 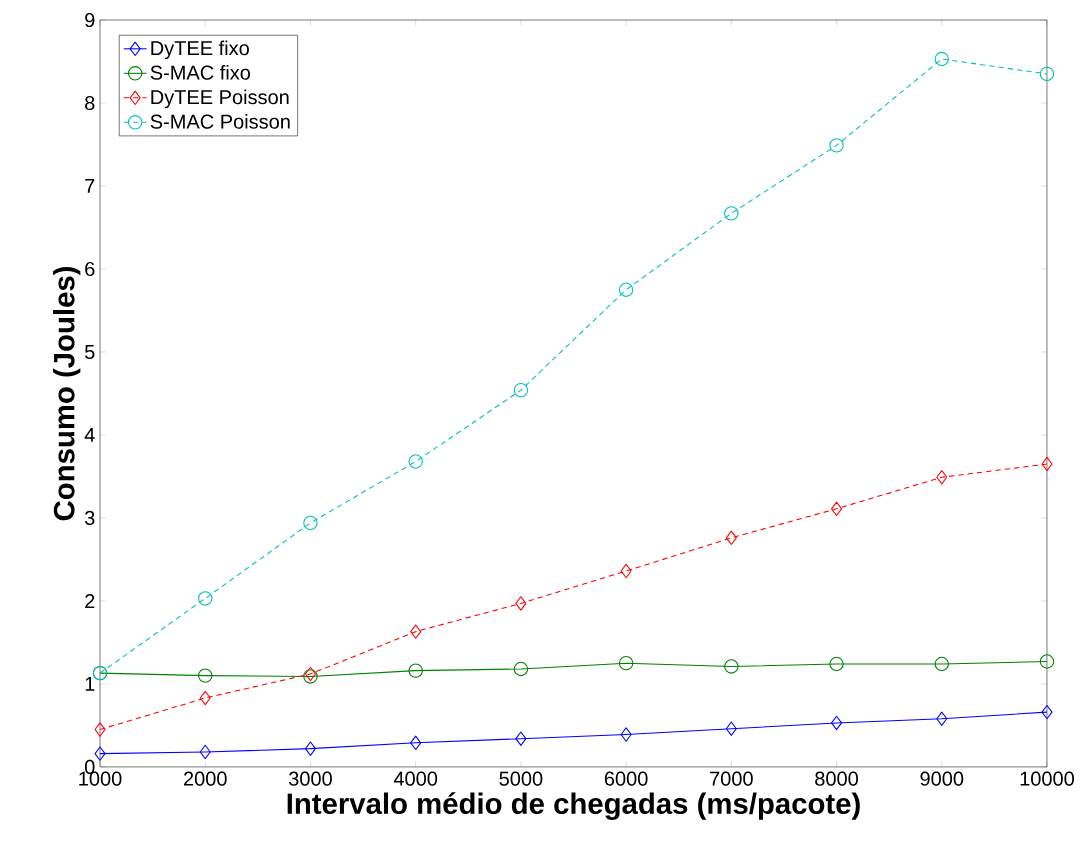 I want to click on y-tick-label: 2, so click(x=90, y=601).